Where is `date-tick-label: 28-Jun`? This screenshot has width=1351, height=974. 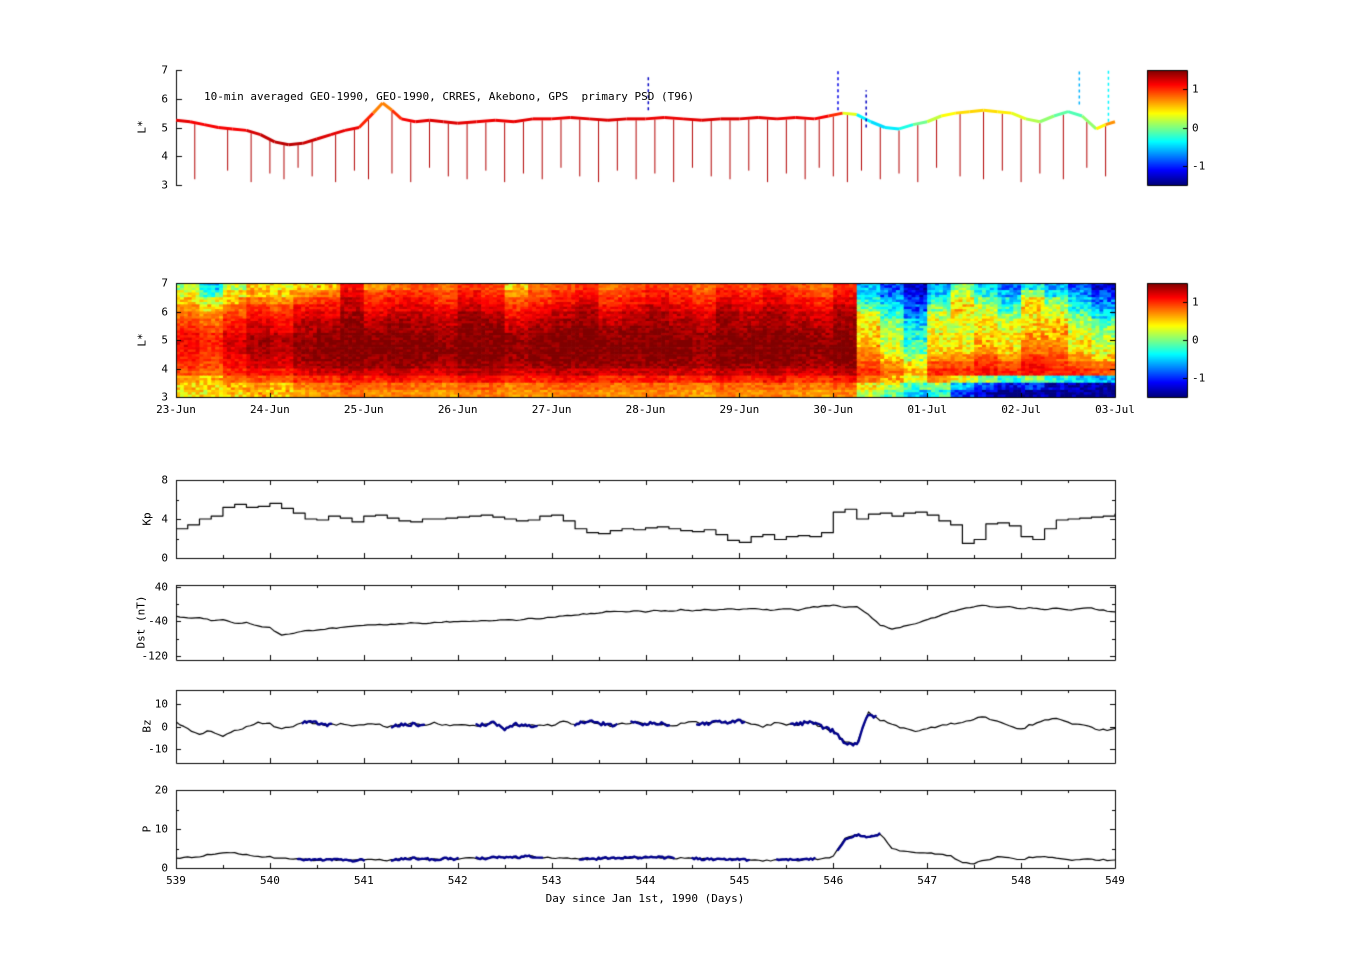 date-tick-label: 28-Jun is located at coordinates (645, 409).